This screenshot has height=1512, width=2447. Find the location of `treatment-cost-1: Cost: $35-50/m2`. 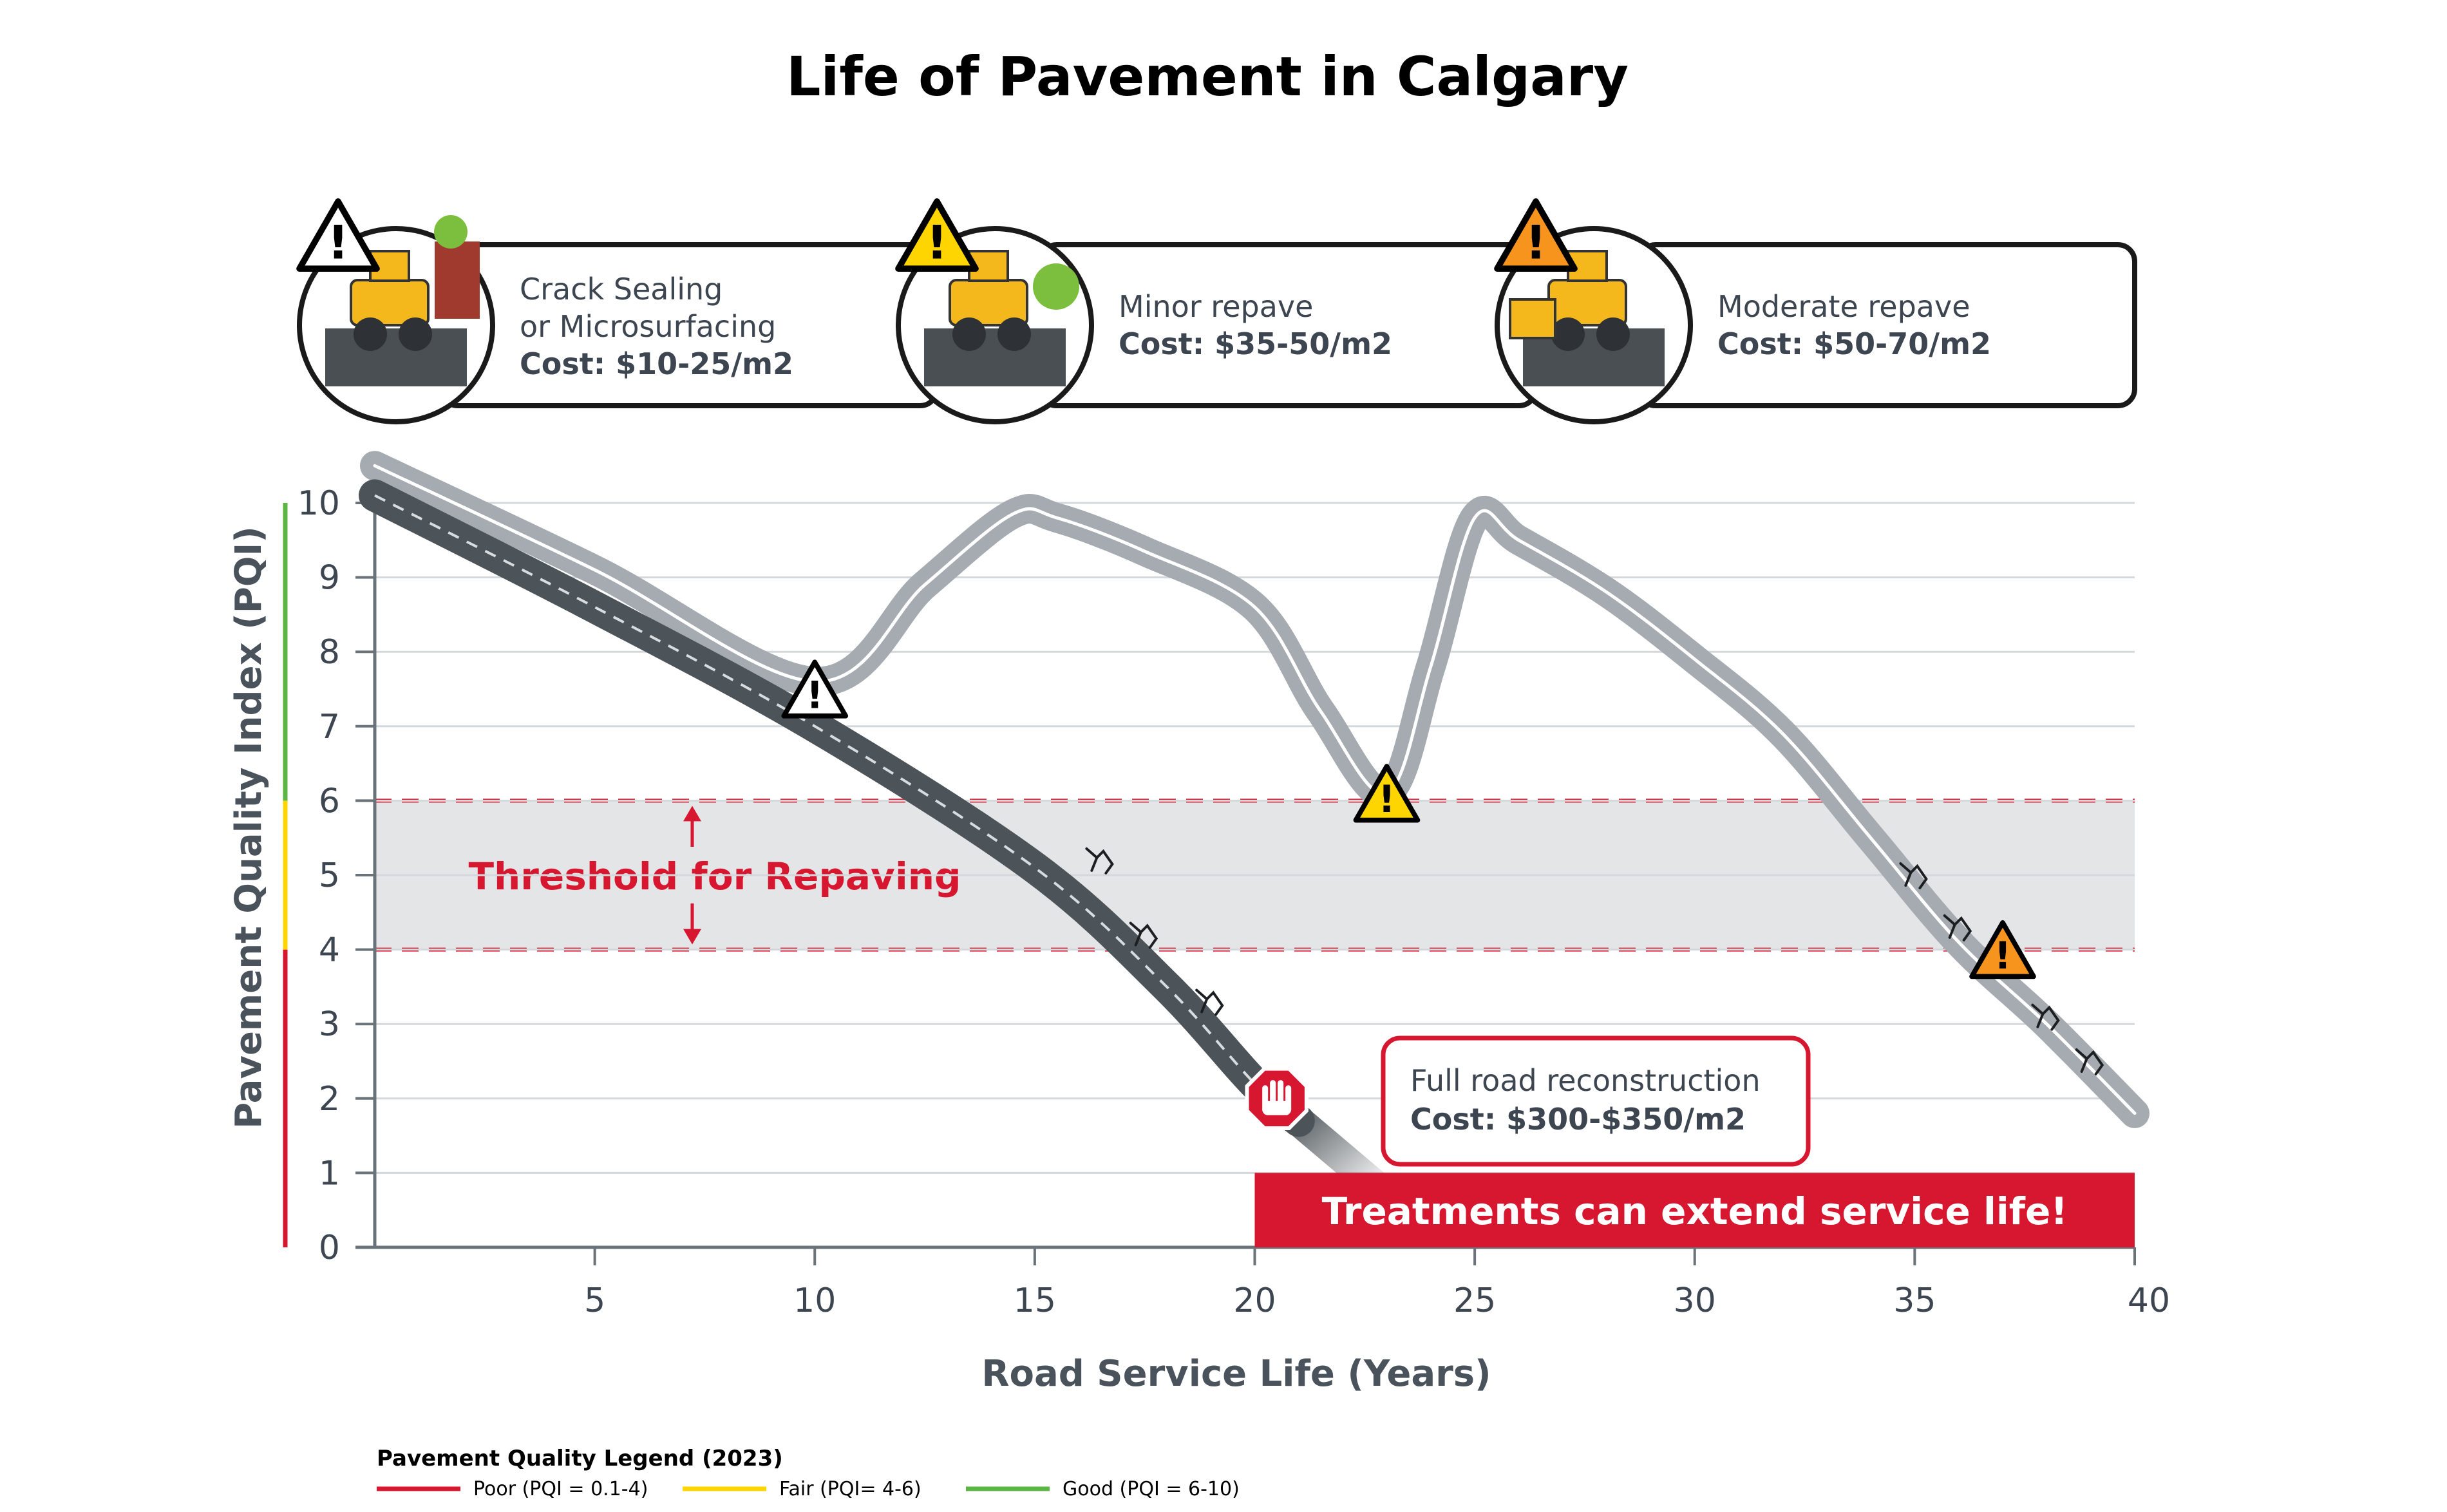

treatment-cost-1: Cost: $35-50/m2 is located at coordinates (1255, 343).